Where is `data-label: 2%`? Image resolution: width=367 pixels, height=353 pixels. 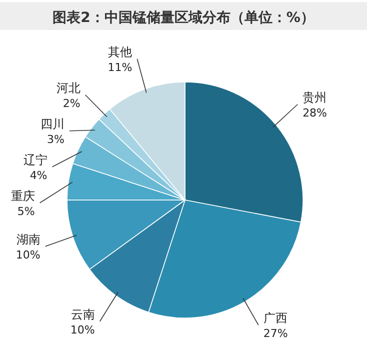 data-label: 2% is located at coordinates (71, 103).